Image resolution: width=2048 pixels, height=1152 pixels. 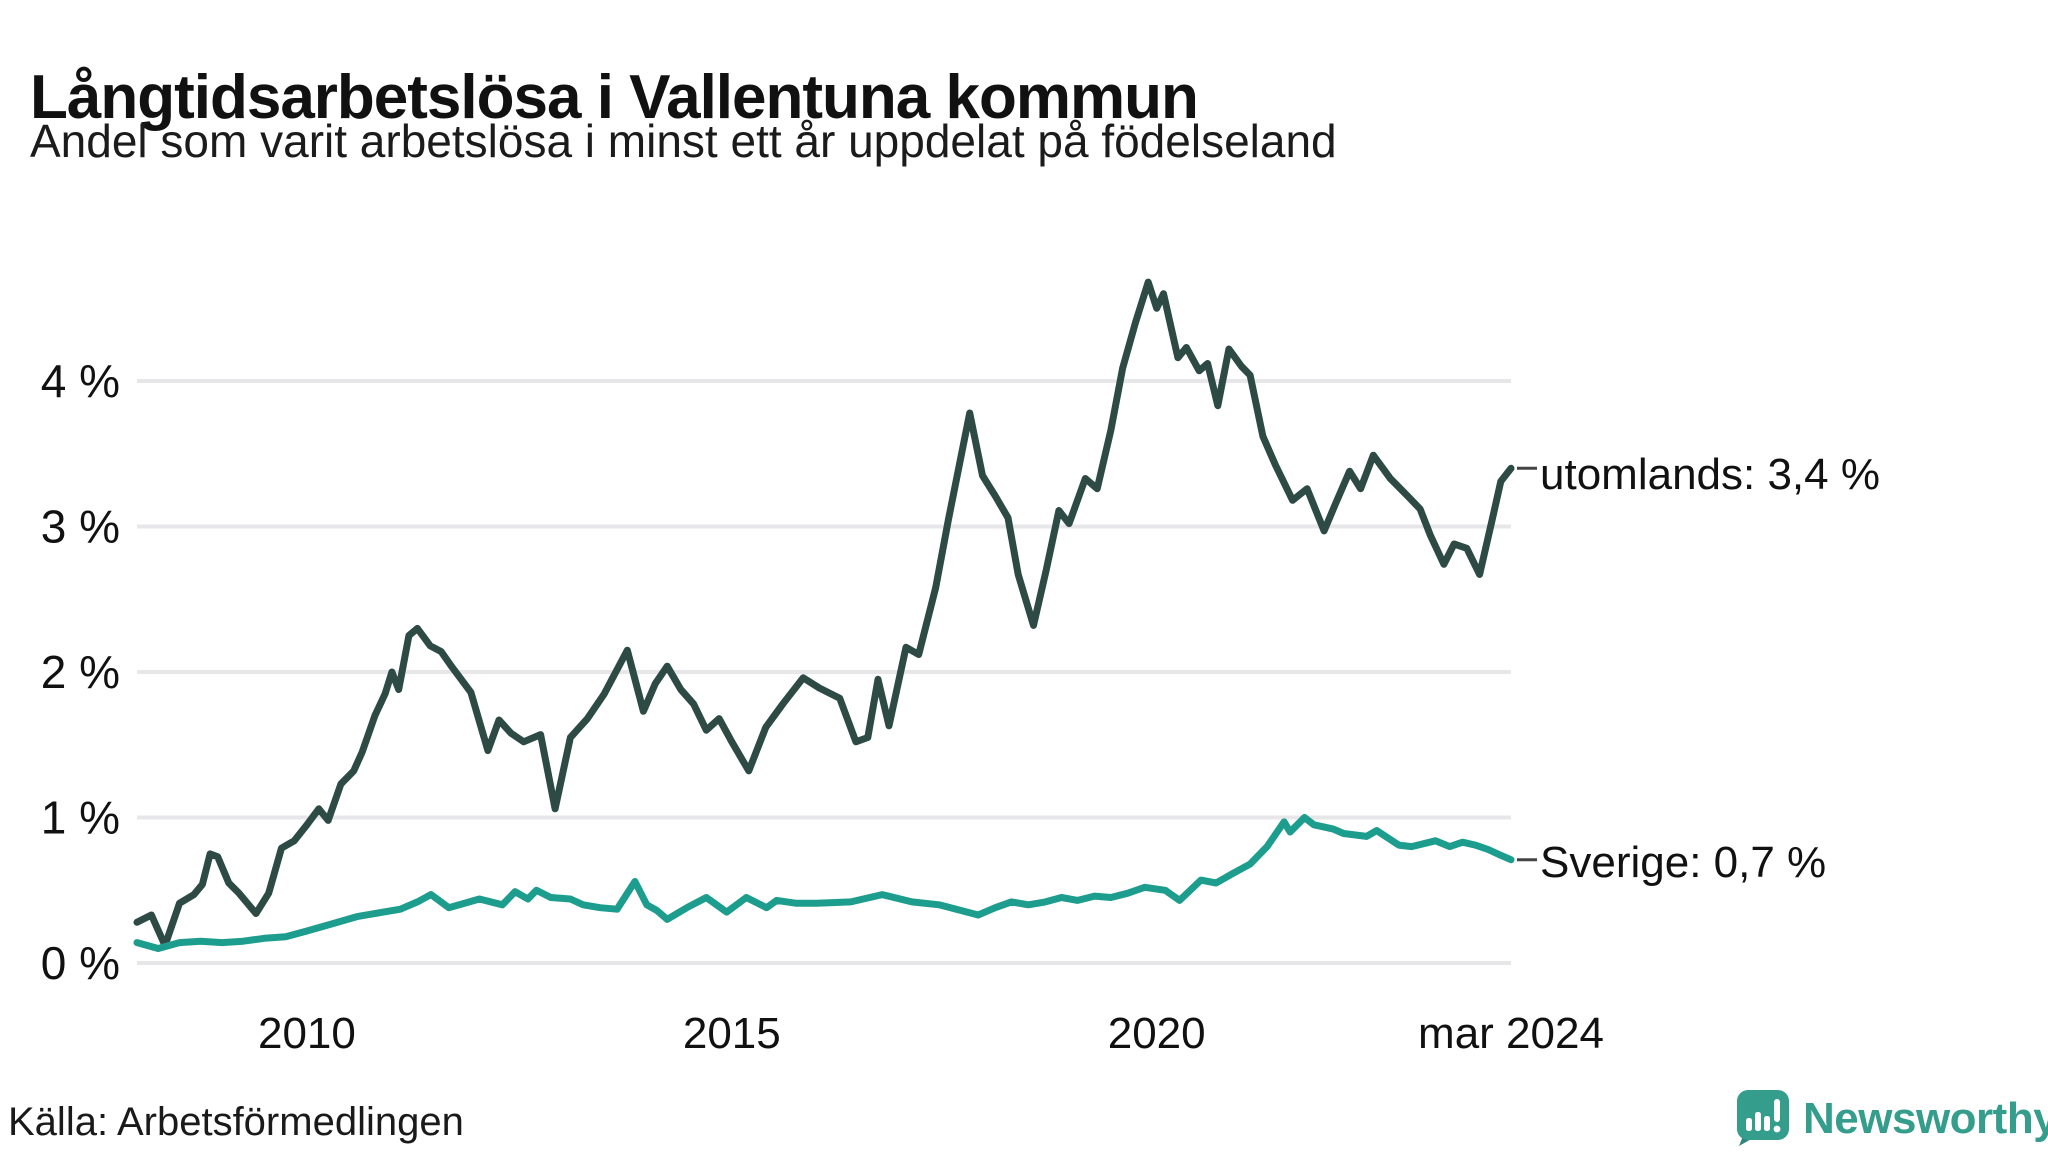 What do you see at coordinates (1925, 1118) in the screenshot?
I see `newsworthy-wordmark: Newsworthy` at bounding box center [1925, 1118].